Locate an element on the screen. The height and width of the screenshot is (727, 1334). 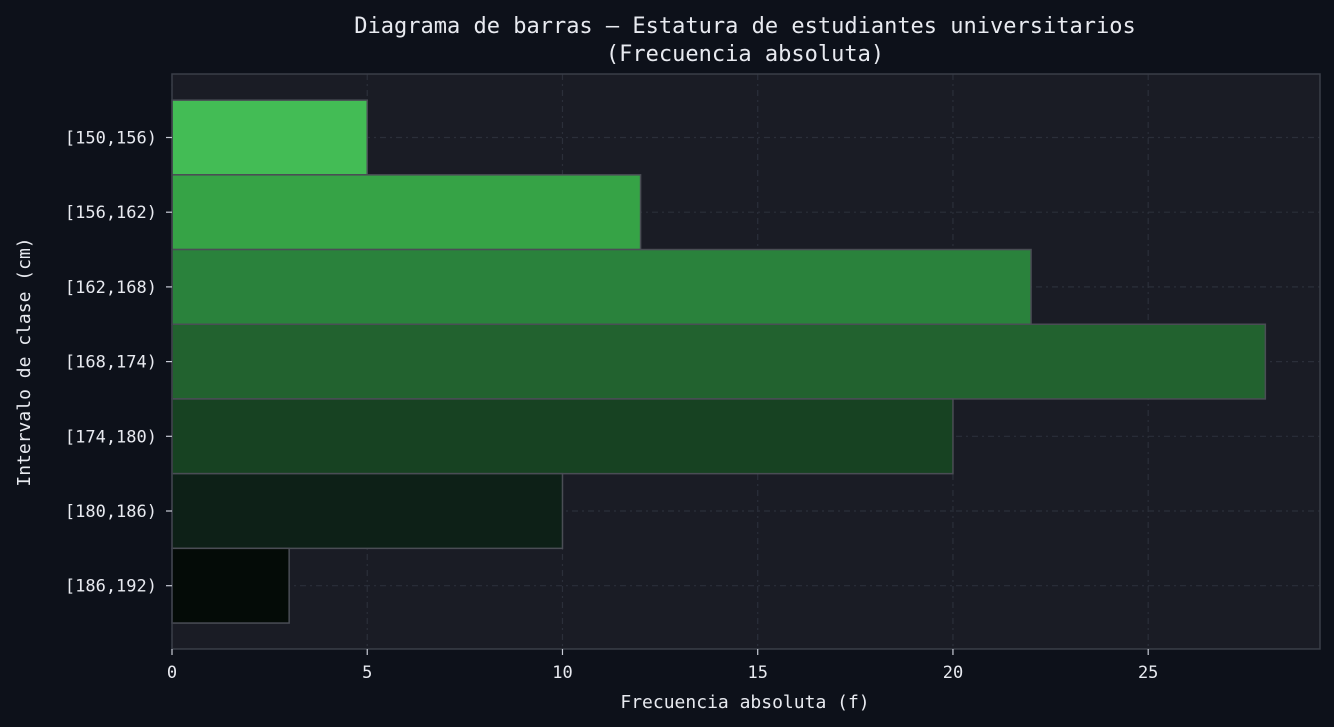
y-tick-label: [168,174) is located at coordinates (111, 363).